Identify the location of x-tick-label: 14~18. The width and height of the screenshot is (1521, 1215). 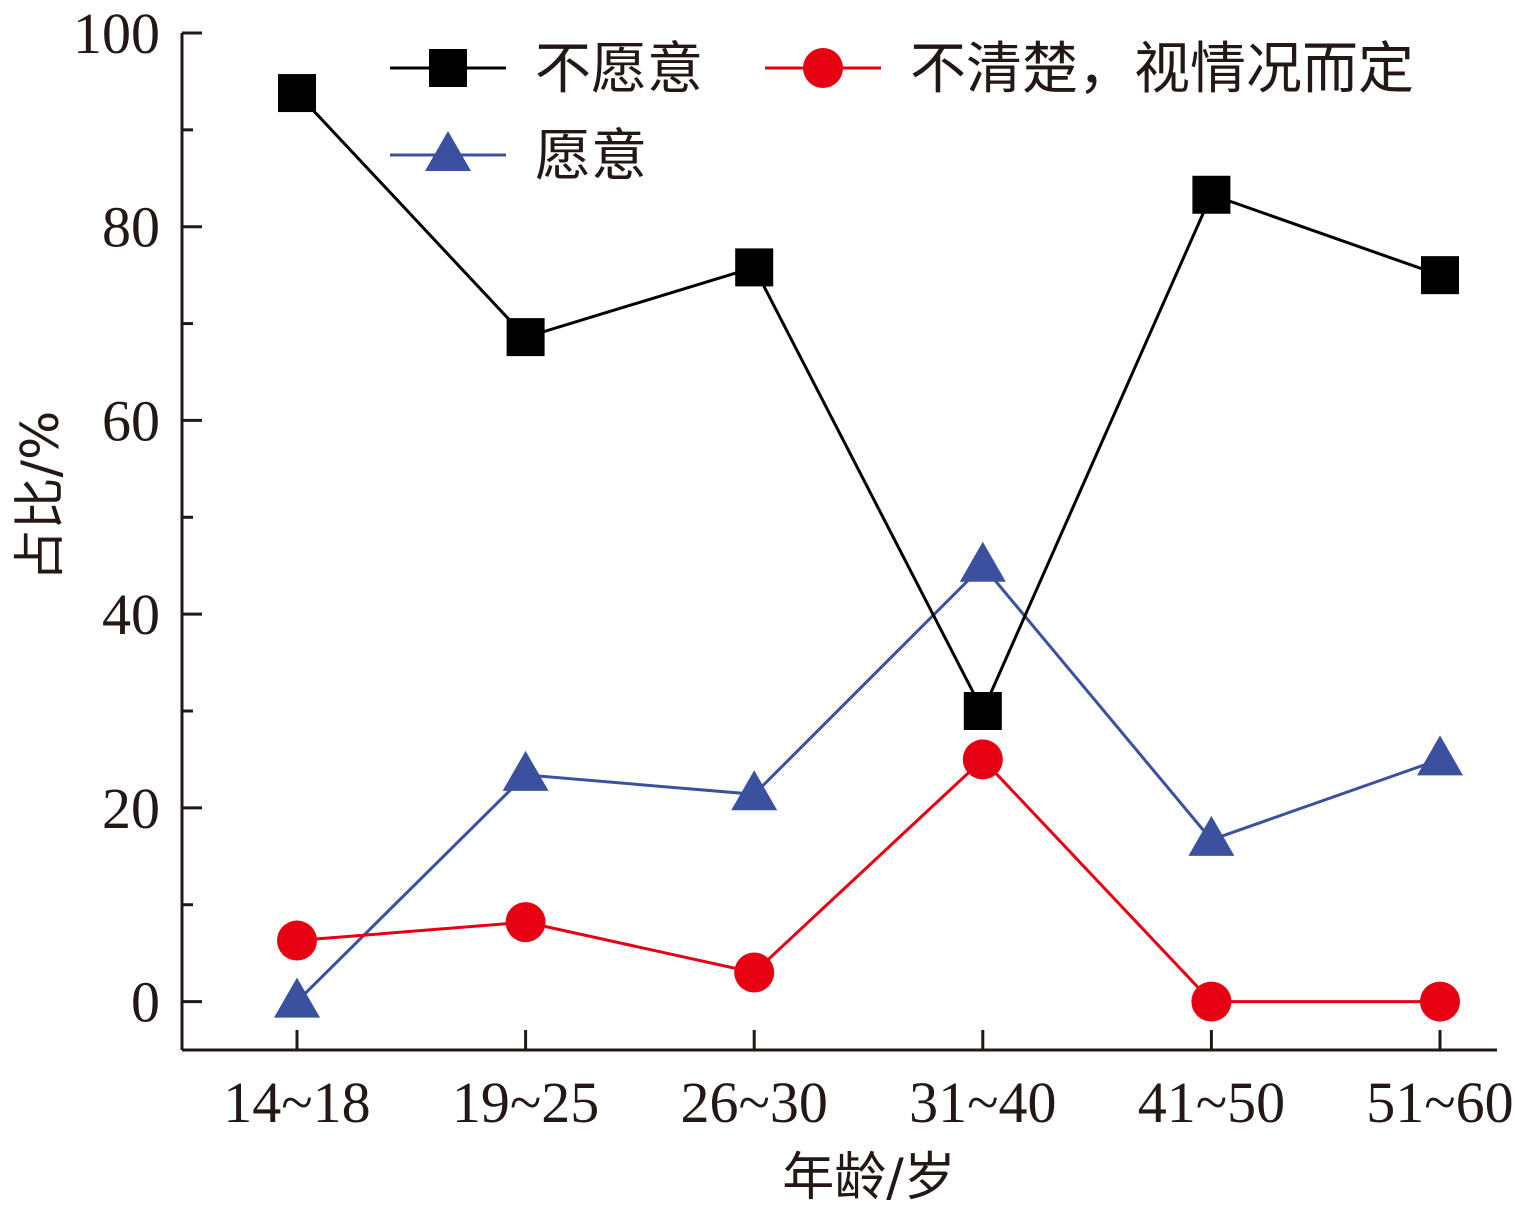
(296, 1102).